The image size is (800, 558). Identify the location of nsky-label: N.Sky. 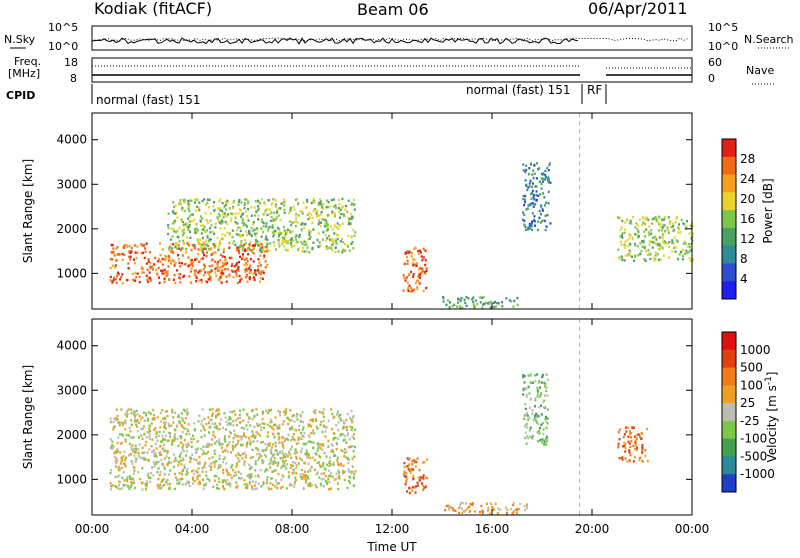
(20, 39).